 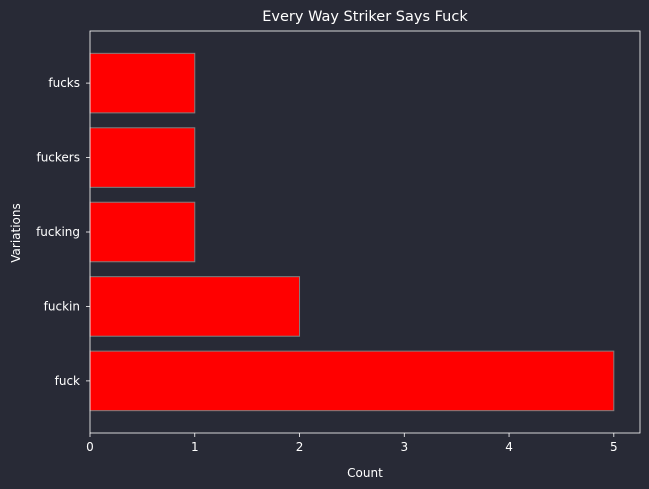 I want to click on bar-fuck, so click(x=352, y=381).